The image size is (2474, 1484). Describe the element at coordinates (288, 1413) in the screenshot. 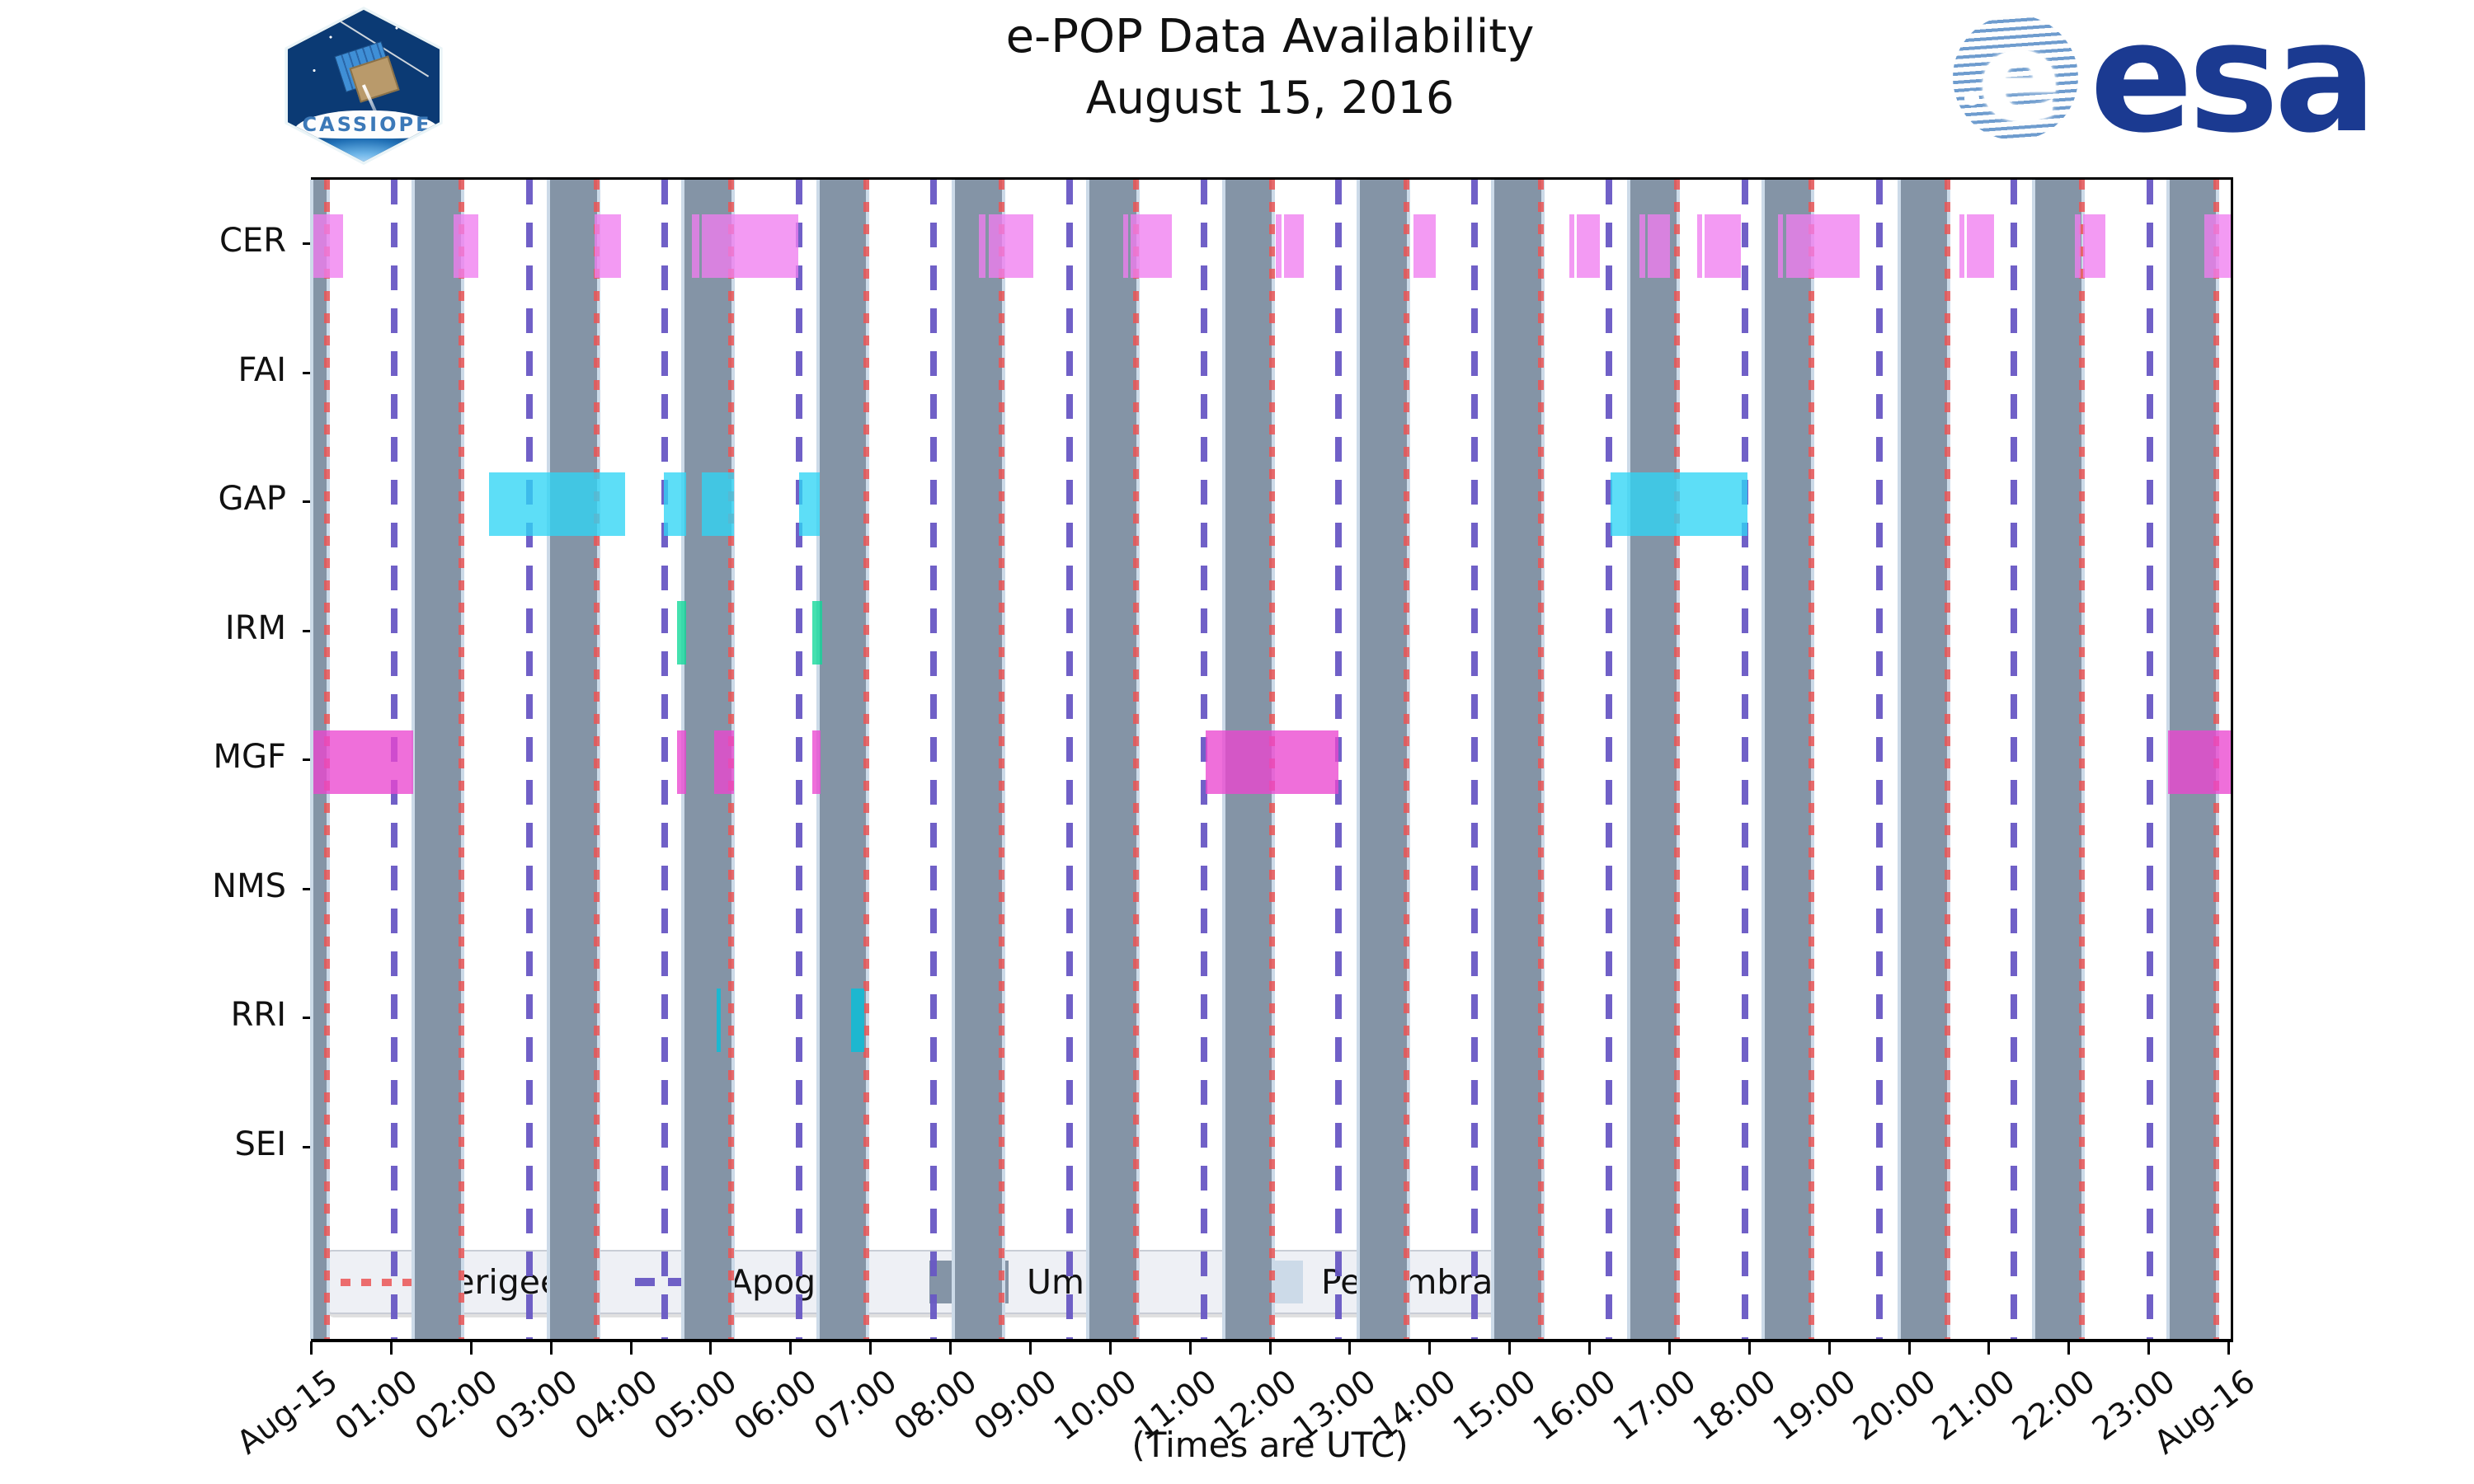

I see `x-axis-label: Aug-15` at that location.